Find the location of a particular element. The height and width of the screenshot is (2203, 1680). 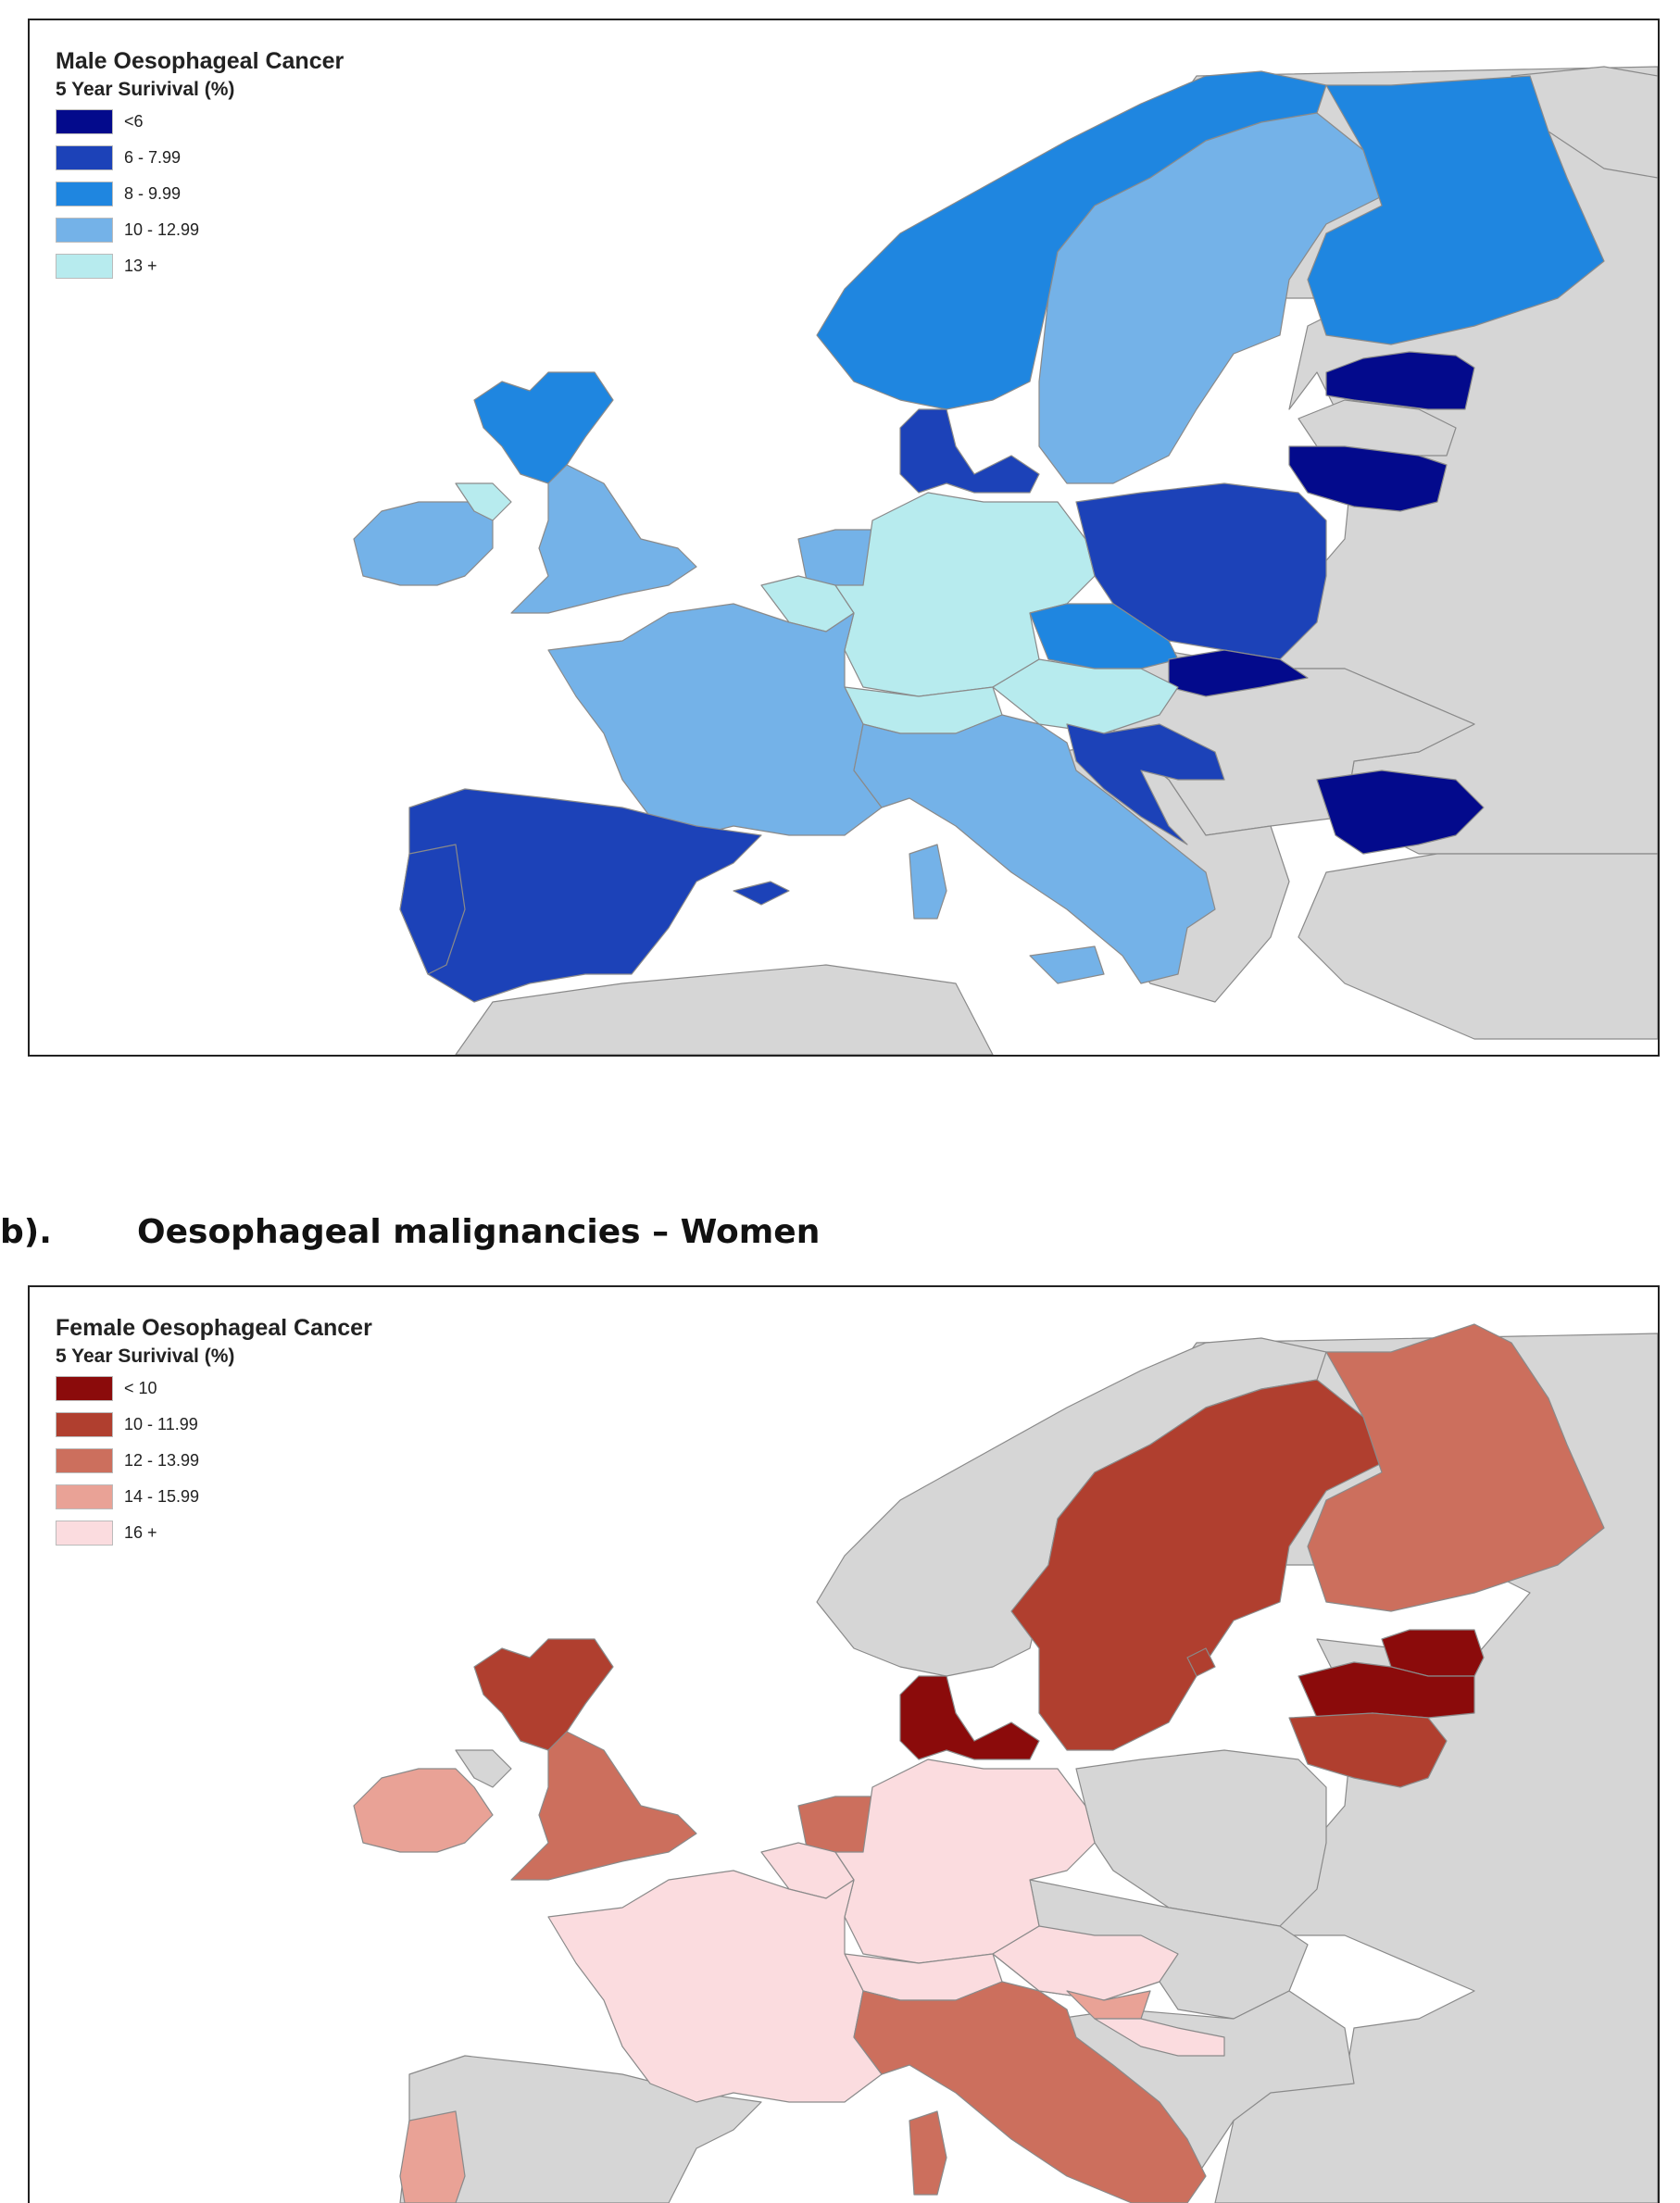

female-legend-item: < 10 is located at coordinates (214, 1389).